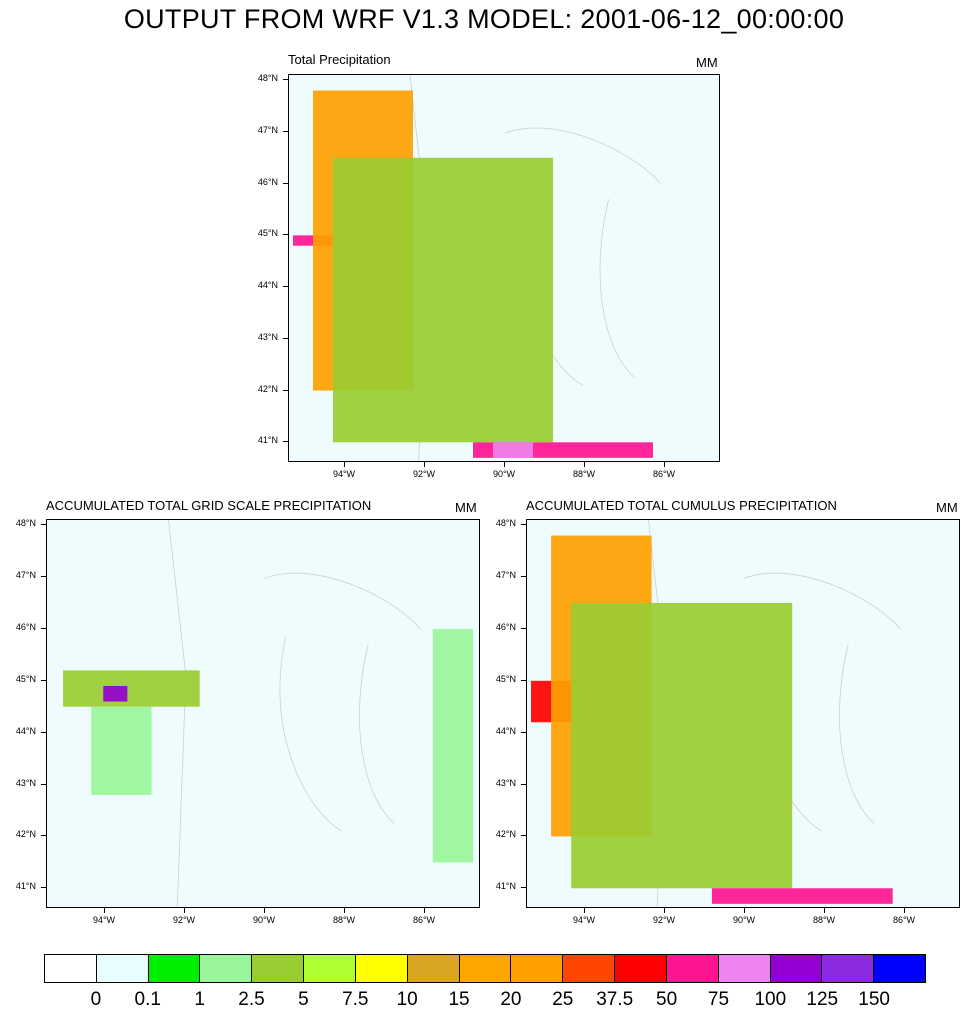 The image size is (968, 1016). Describe the element at coordinates (770, 999) in the screenshot. I see `colorbar-label: 100` at that location.